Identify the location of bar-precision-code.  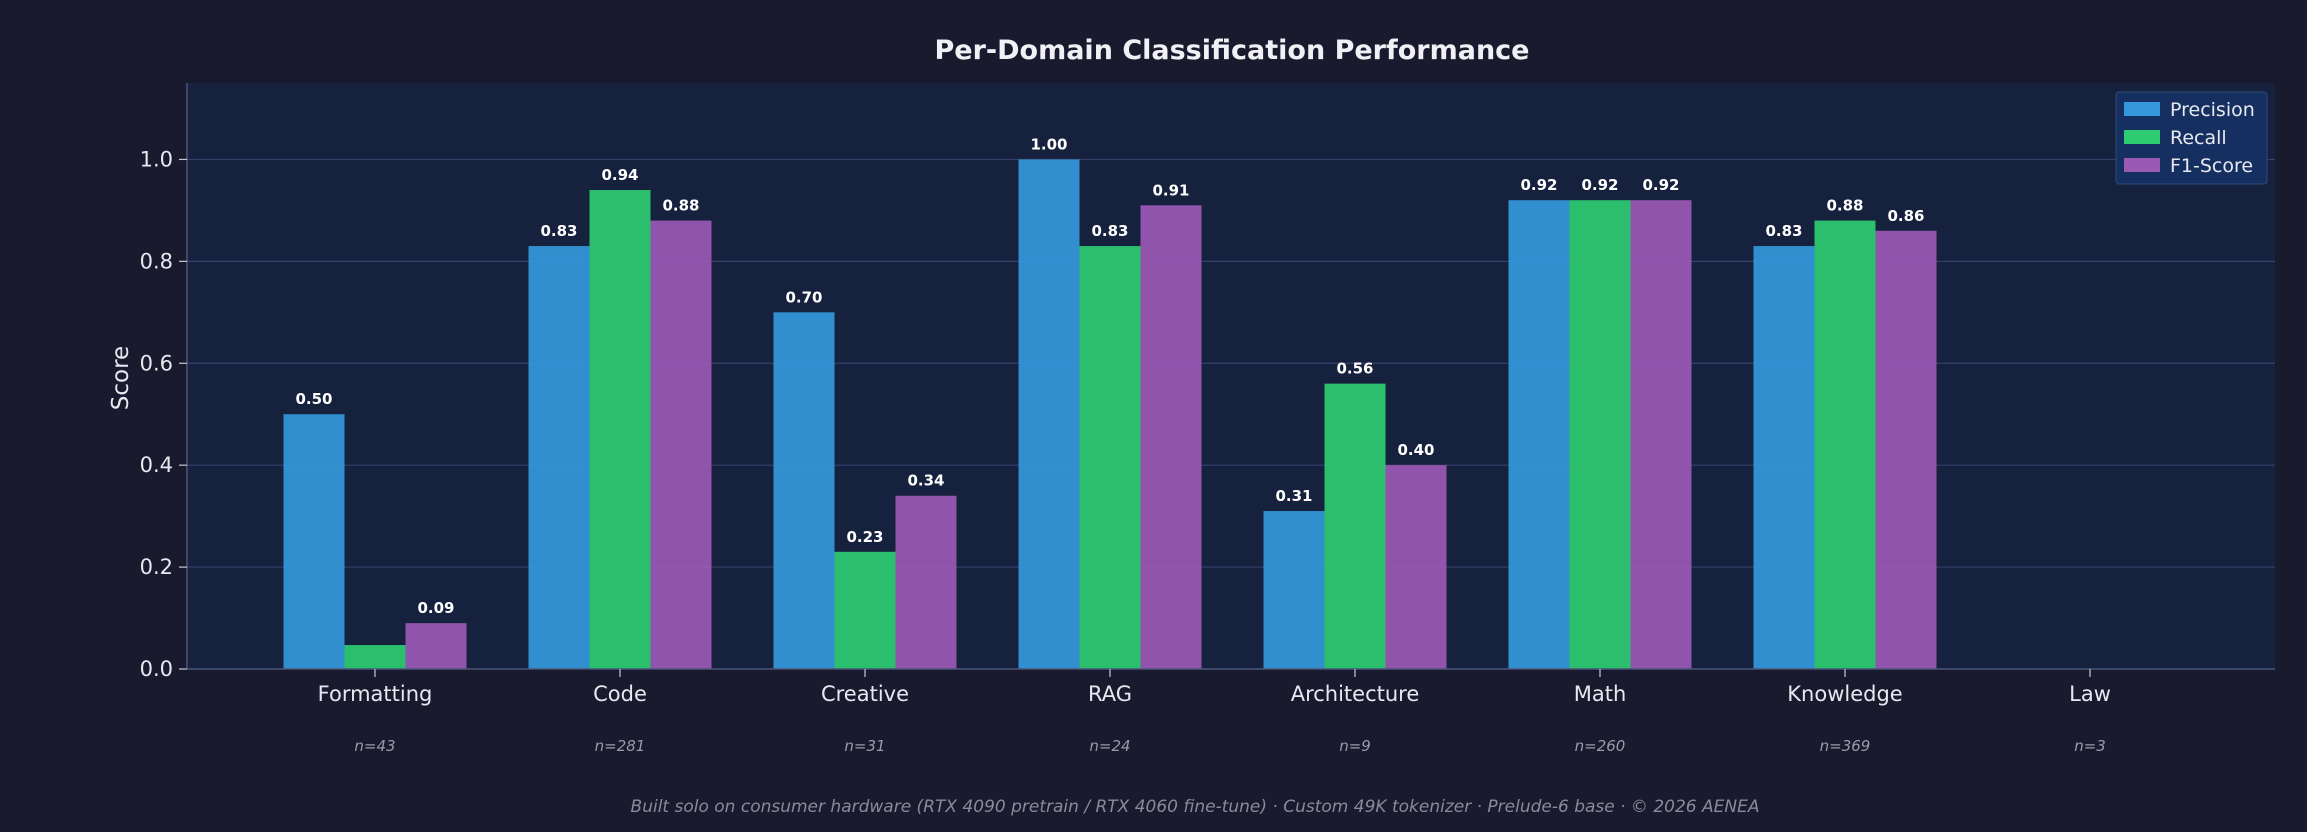
(559, 458).